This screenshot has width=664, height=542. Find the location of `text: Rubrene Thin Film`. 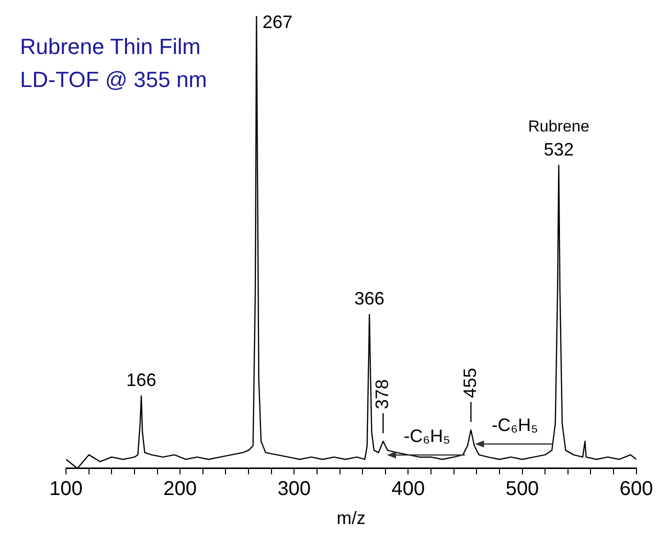

text: Rubrene Thin Film is located at coordinates (110, 46).